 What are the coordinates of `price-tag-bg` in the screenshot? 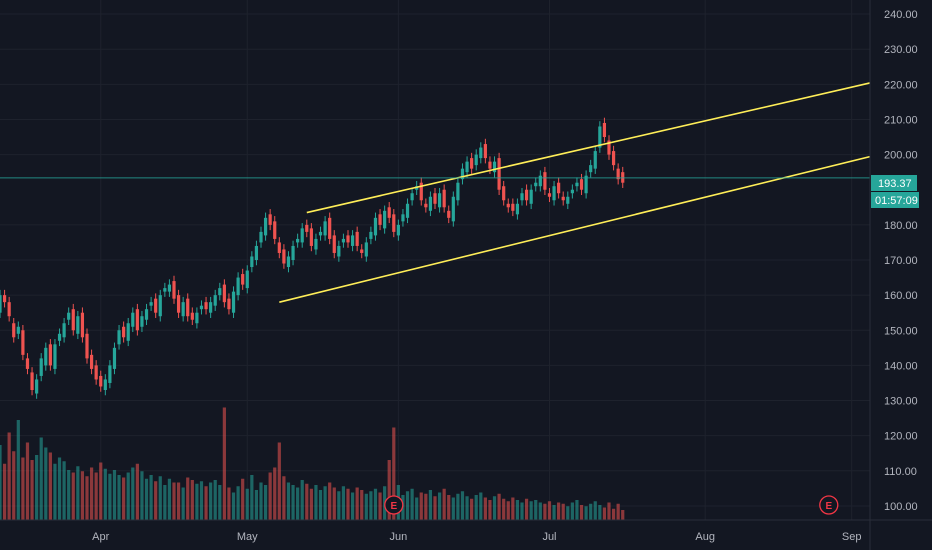 It's located at (894, 183).